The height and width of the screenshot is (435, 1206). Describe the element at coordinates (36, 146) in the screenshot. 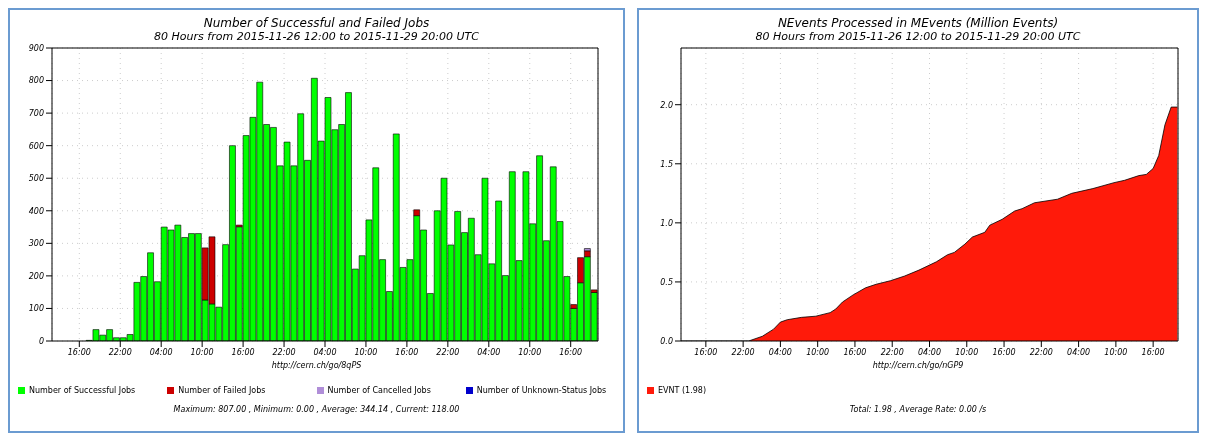

I see `y-tick-label: 600` at that location.